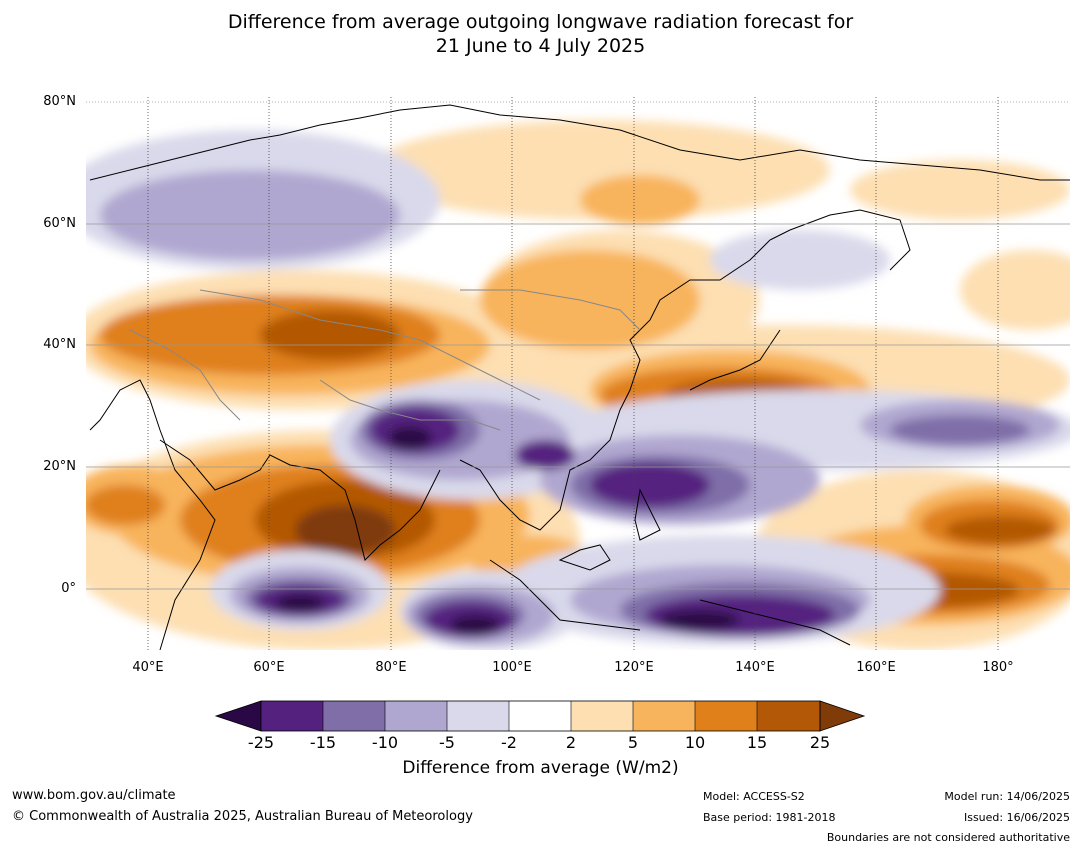  I want to click on lat-label-0: 0°, so click(68, 588).